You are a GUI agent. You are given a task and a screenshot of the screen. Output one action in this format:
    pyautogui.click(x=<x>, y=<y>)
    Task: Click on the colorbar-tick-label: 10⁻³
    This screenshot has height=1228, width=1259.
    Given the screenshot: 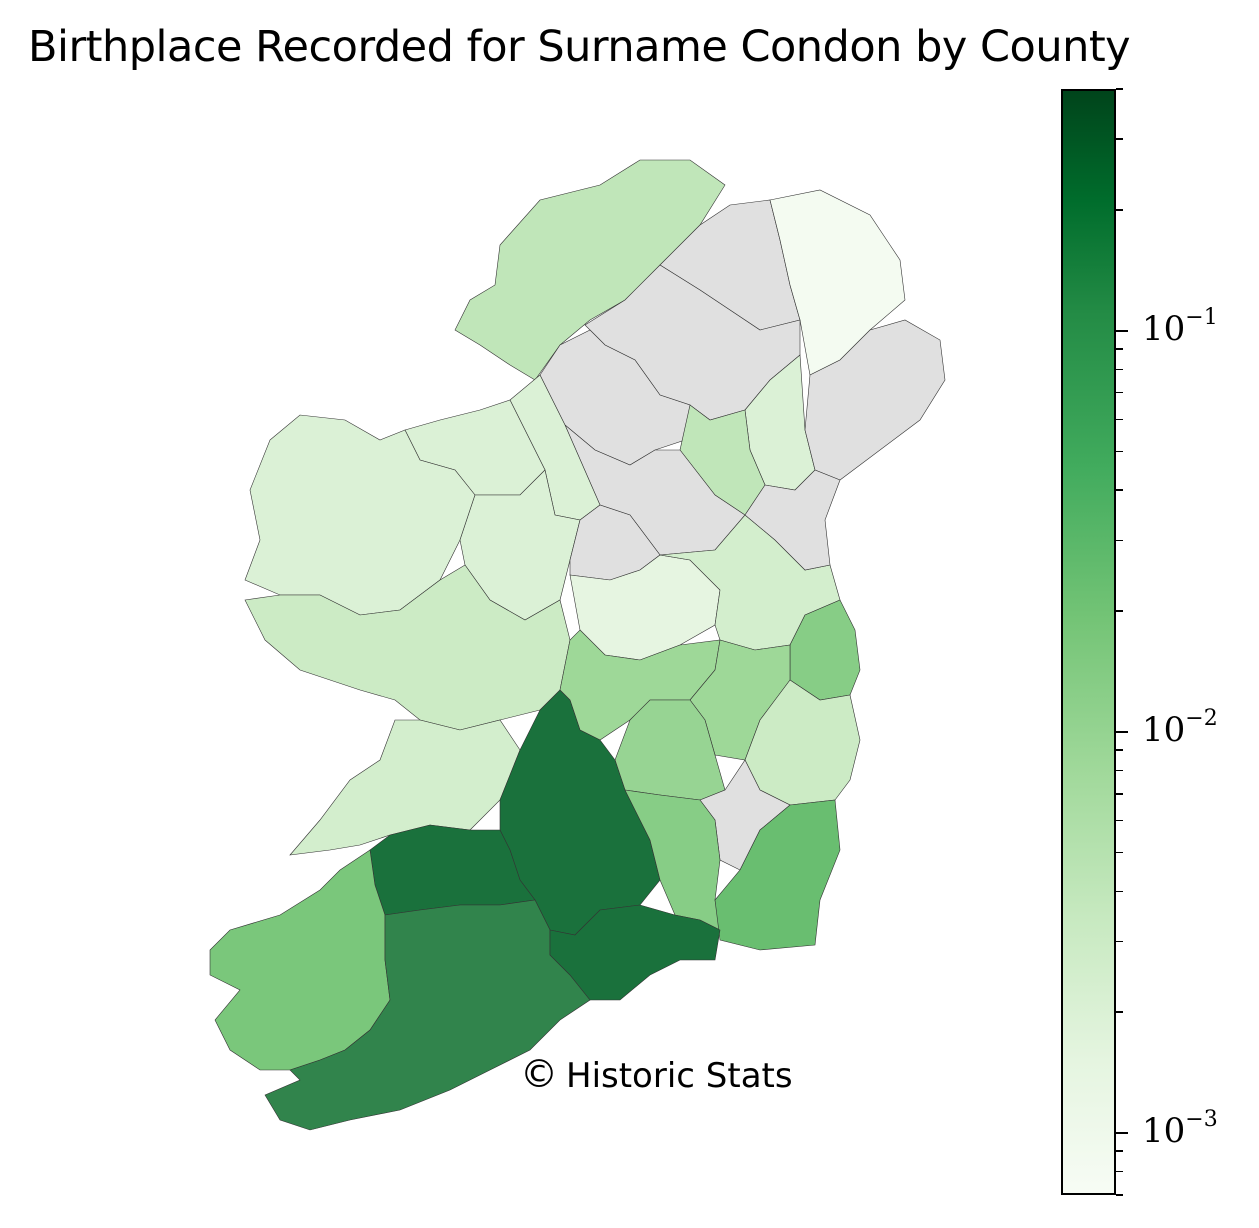 What is the action you would take?
    pyautogui.click(x=1180, y=1128)
    